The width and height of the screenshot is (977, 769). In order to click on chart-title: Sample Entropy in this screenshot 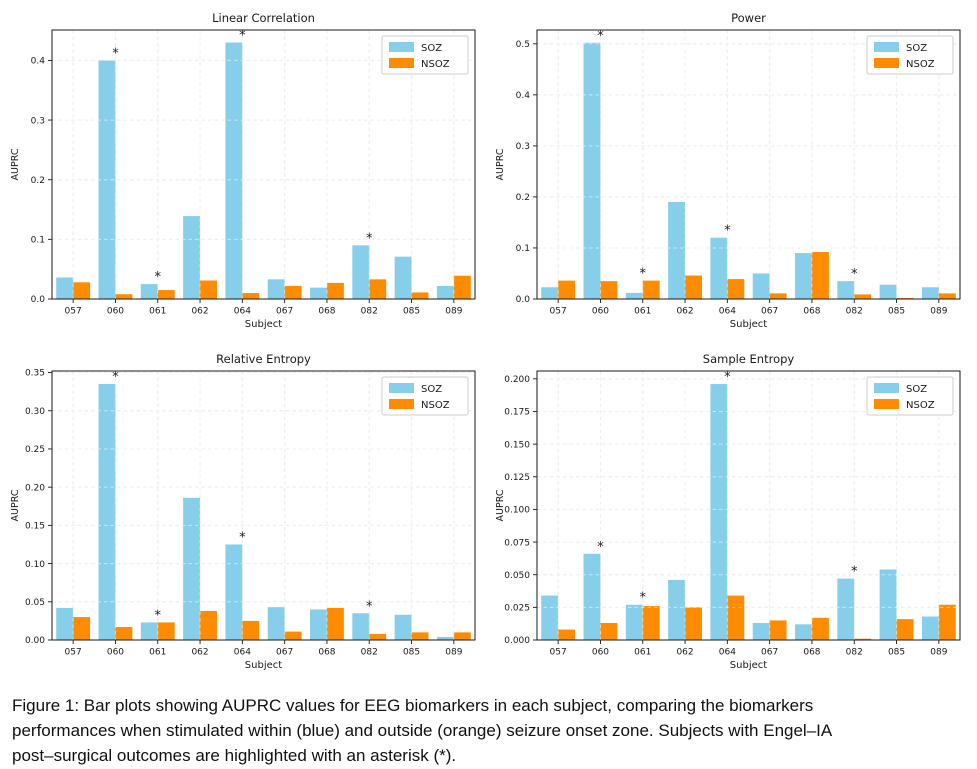, I will do `click(749, 359)`.